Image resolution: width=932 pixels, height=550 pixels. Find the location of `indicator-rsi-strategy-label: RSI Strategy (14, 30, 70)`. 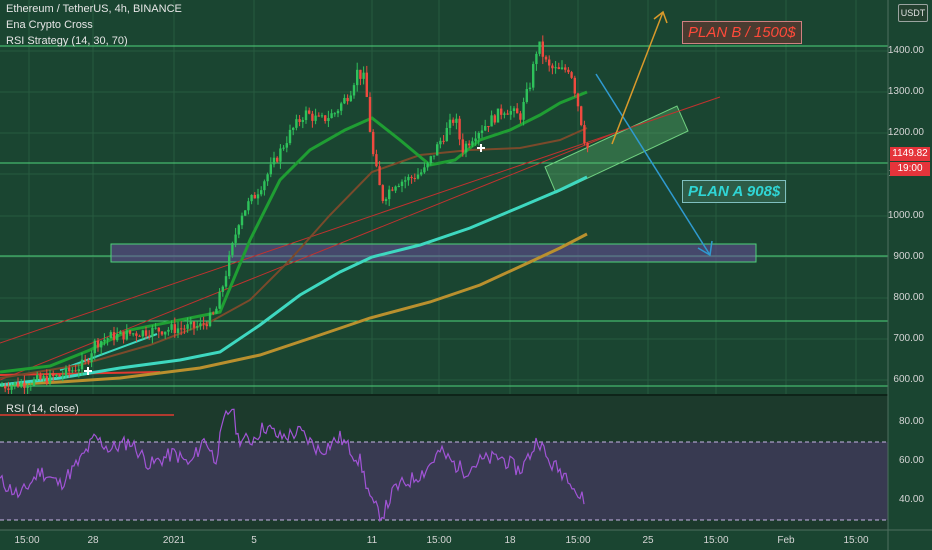

indicator-rsi-strategy-label: RSI Strategy (14, 30, 70) is located at coordinates (67, 41).